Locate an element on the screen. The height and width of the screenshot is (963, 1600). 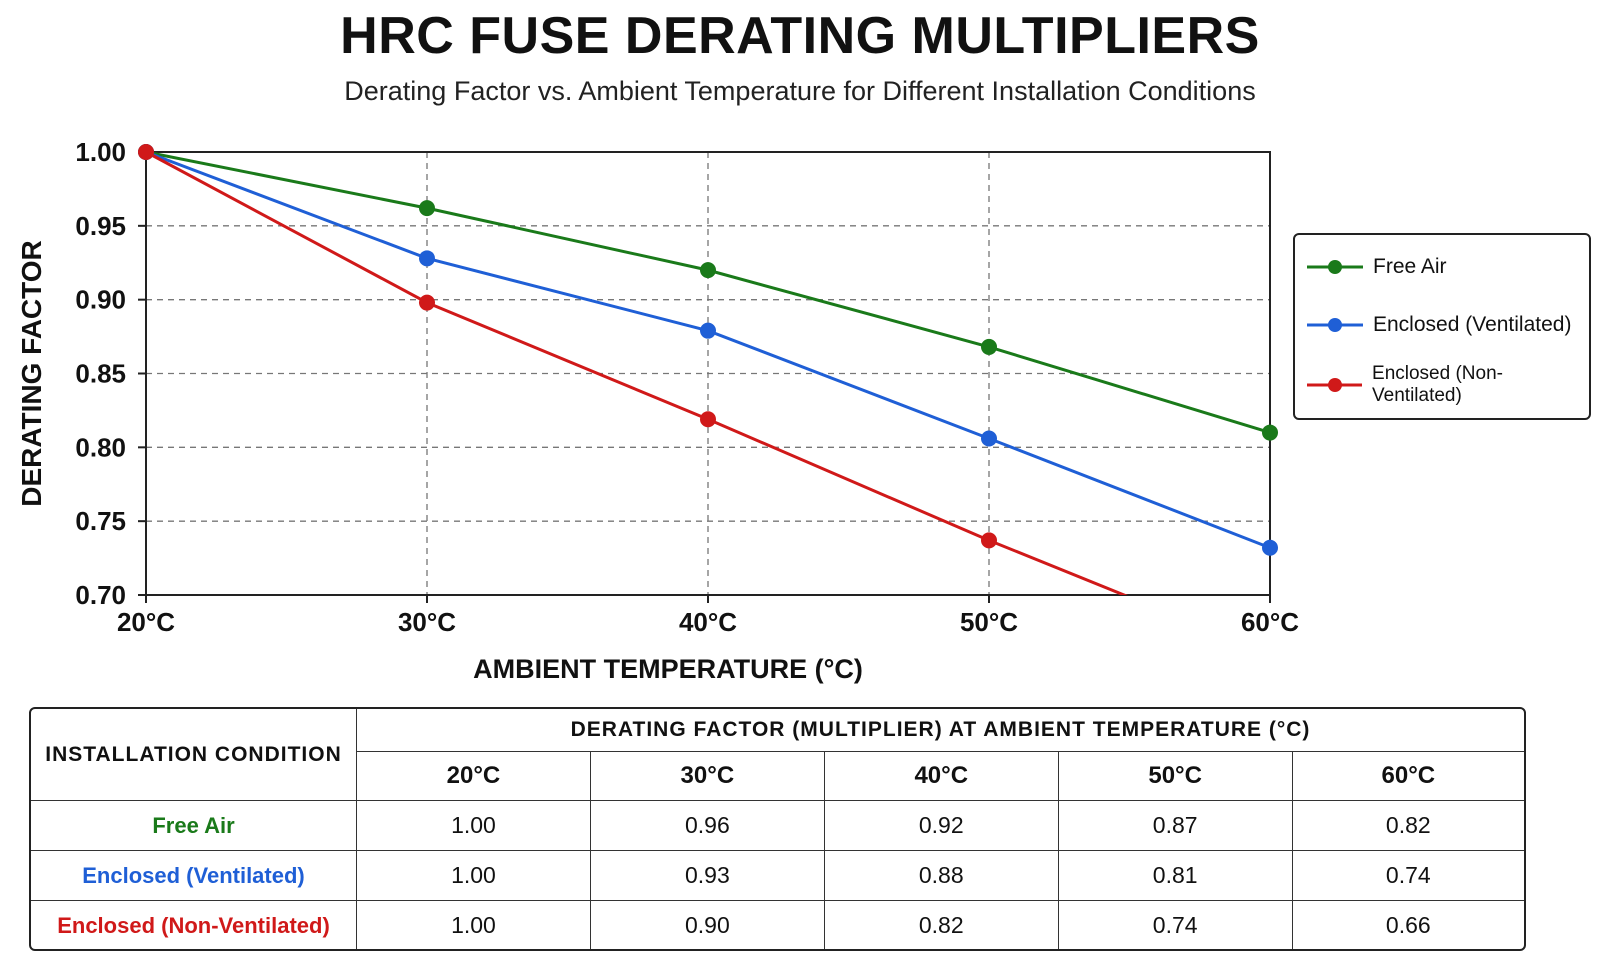
legend-marker-free-air is located at coordinates (1335, 267).